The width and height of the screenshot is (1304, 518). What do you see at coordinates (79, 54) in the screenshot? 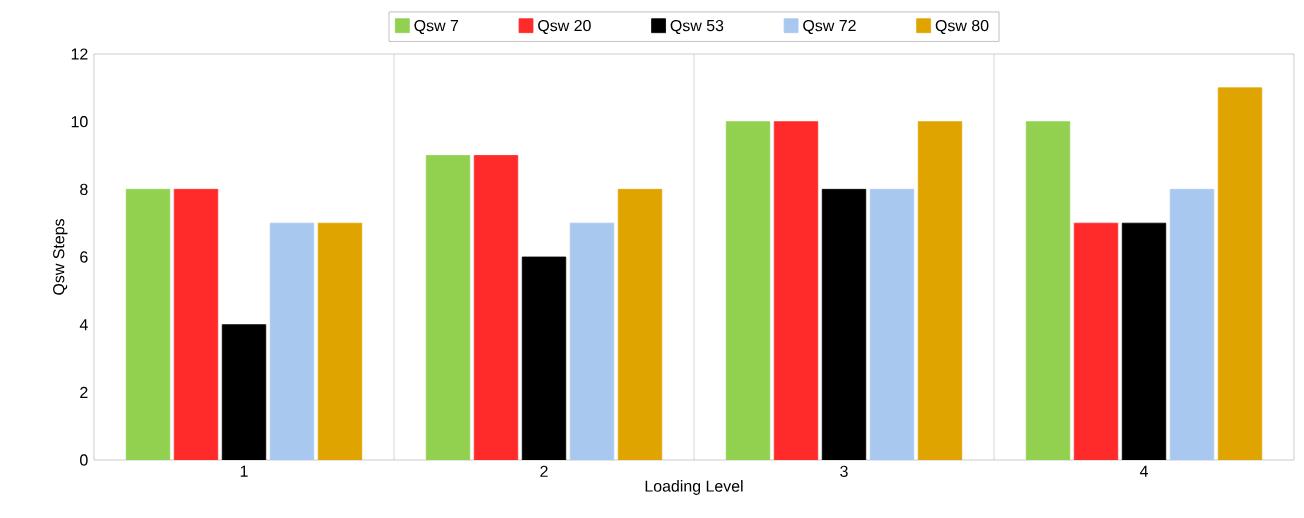
I see `y-tick-label: 12` at bounding box center [79, 54].